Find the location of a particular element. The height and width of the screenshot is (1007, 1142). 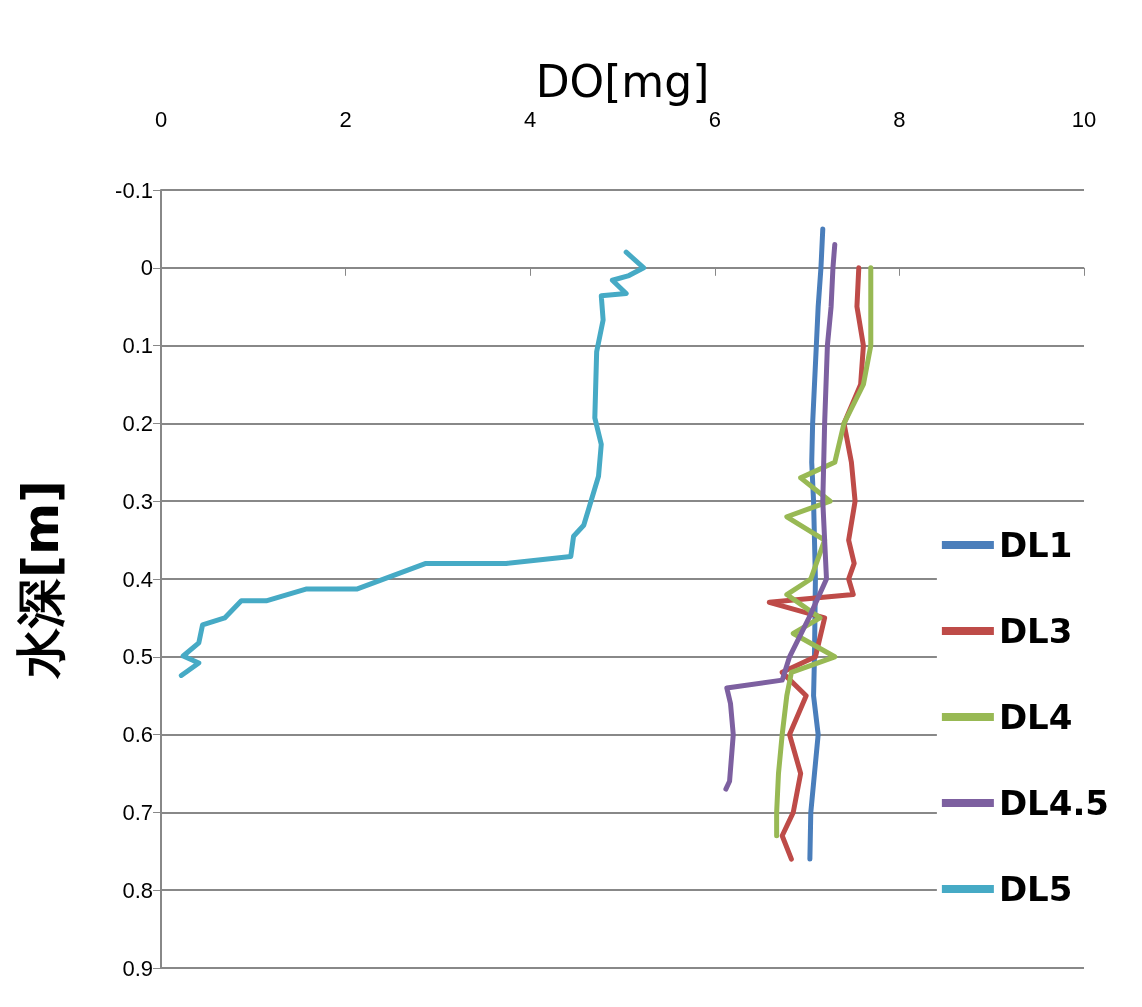

y-tick-label: 0.6 is located at coordinates (137, 735).